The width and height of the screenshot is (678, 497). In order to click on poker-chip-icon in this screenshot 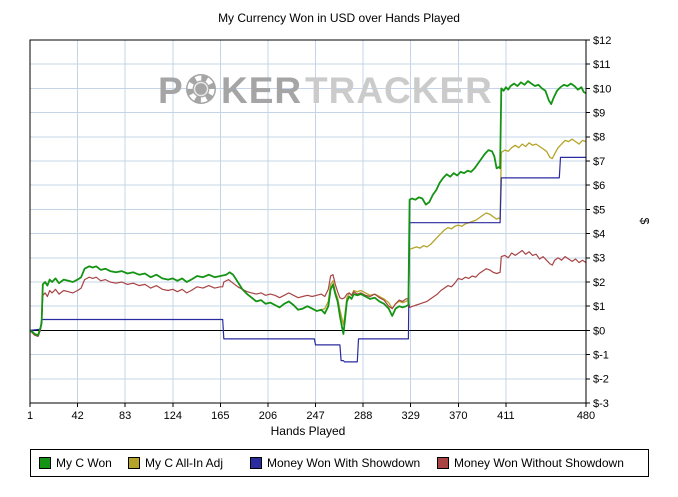, I will do `click(201, 89)`.